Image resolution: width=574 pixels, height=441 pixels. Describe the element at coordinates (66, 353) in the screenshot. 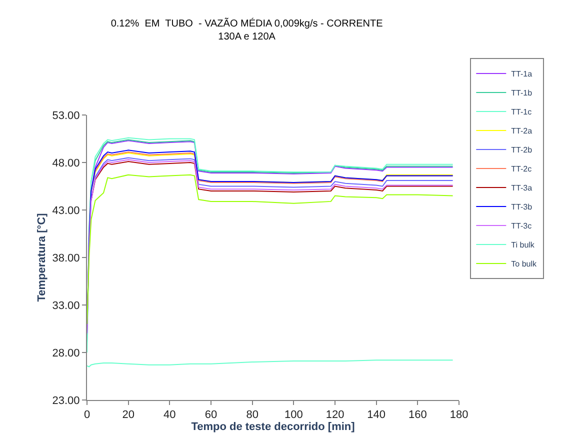

I see `y-tick-label: 28.00` at that location.